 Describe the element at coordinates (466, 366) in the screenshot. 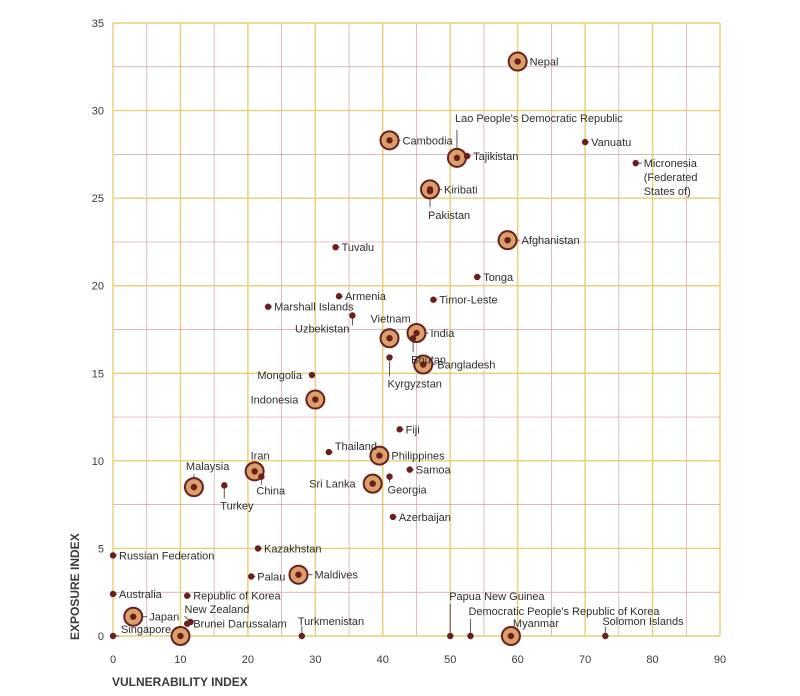

I see `point-label: Bangladesh` at that location.